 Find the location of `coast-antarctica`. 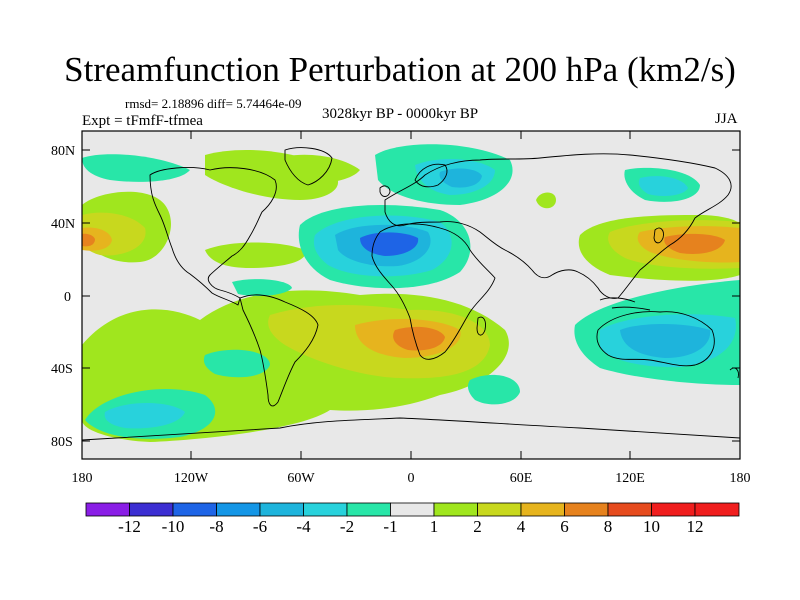

coast-antarctica is located at coordinates (411, 429).